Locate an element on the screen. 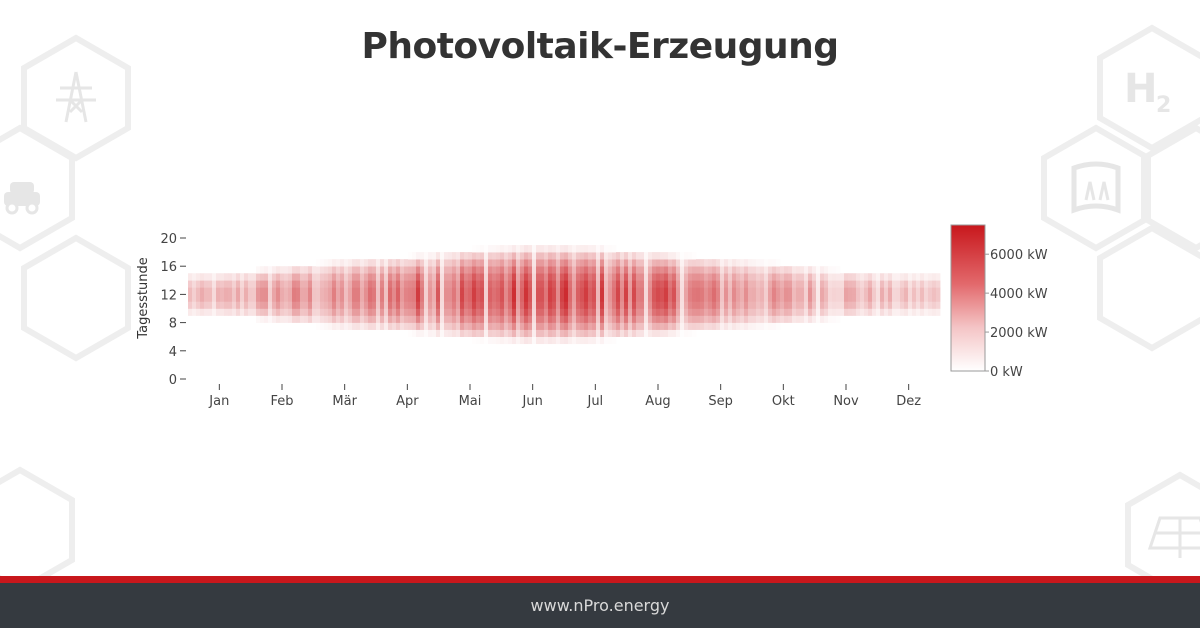 The image size is (1200, 629). y-tick-label: 16 is located at coordinates (168, 267).